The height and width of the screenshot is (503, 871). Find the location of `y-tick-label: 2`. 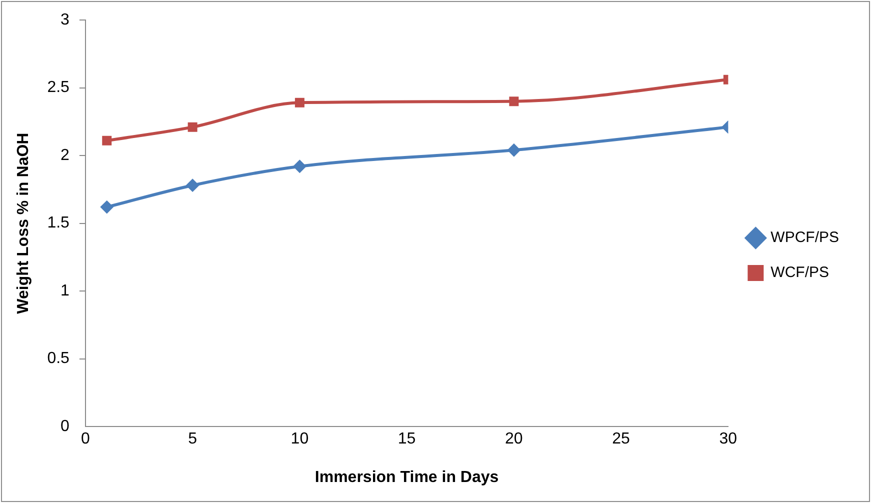

y-tick-label: 2 is located at coordinates (65, 155).